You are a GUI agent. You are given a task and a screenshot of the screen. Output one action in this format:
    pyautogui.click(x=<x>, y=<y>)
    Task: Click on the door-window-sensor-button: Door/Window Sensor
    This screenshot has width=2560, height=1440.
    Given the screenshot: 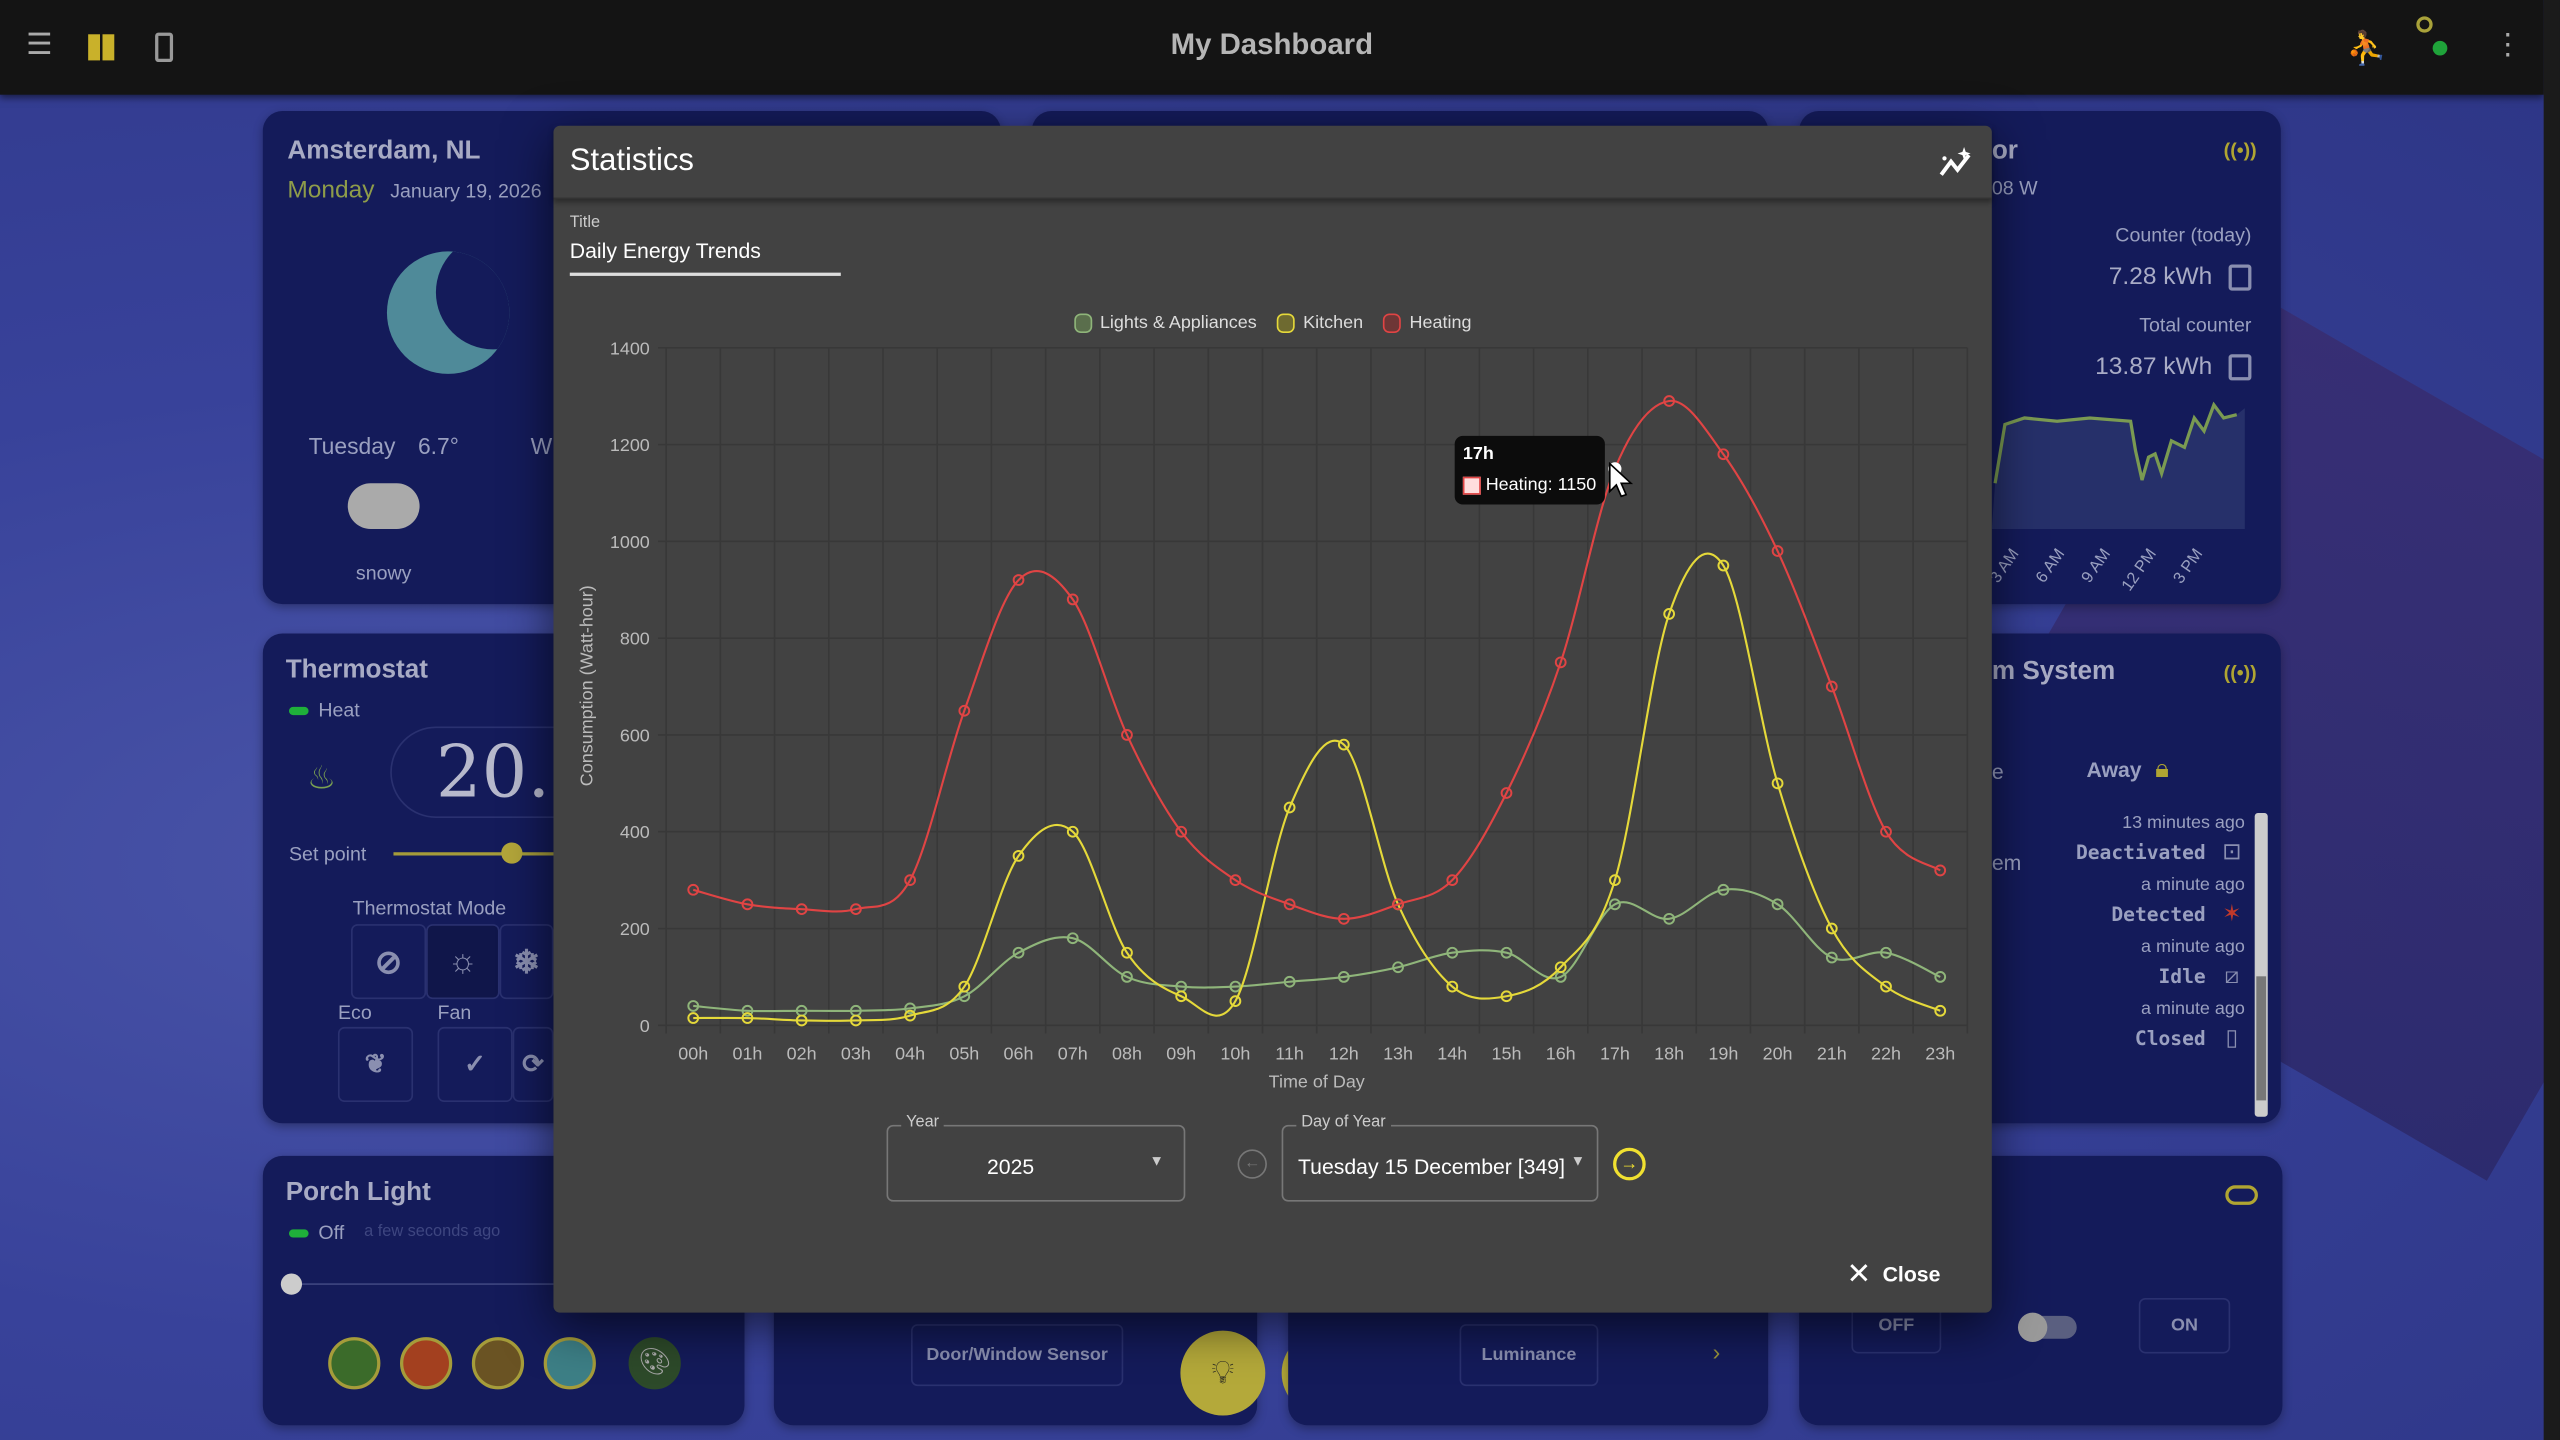 What is the action you would take?
    pyautogui.click(x=1017, y=1355)
    